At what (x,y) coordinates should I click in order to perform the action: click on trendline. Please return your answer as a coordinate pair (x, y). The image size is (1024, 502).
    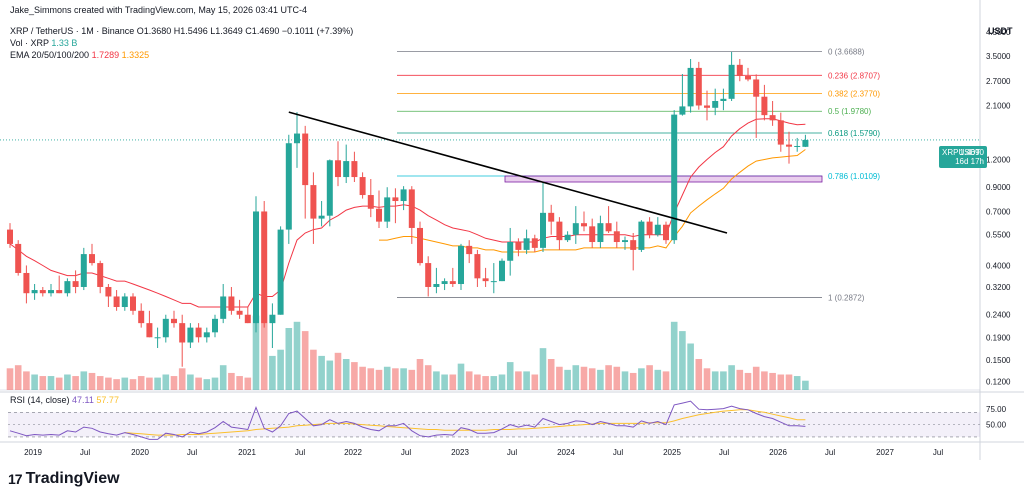
    Looking at the image, I should click on (508, 172).